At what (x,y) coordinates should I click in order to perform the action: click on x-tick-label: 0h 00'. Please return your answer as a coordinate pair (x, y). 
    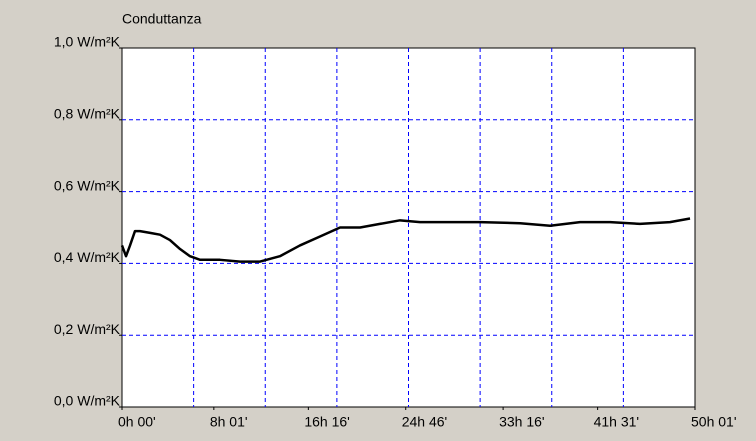
    Looking at the image, I should click on (137, 422).